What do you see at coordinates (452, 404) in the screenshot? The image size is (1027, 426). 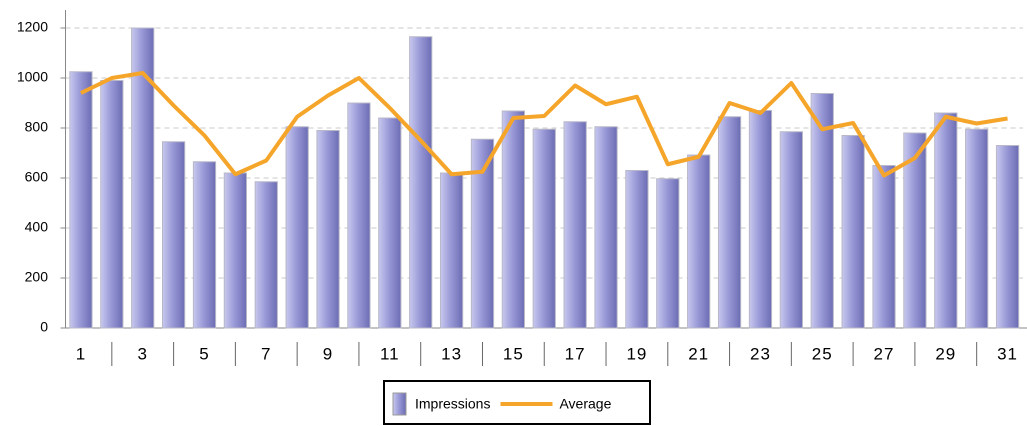 I see `legend-label: Impressions` at bounding box center [452, 404].